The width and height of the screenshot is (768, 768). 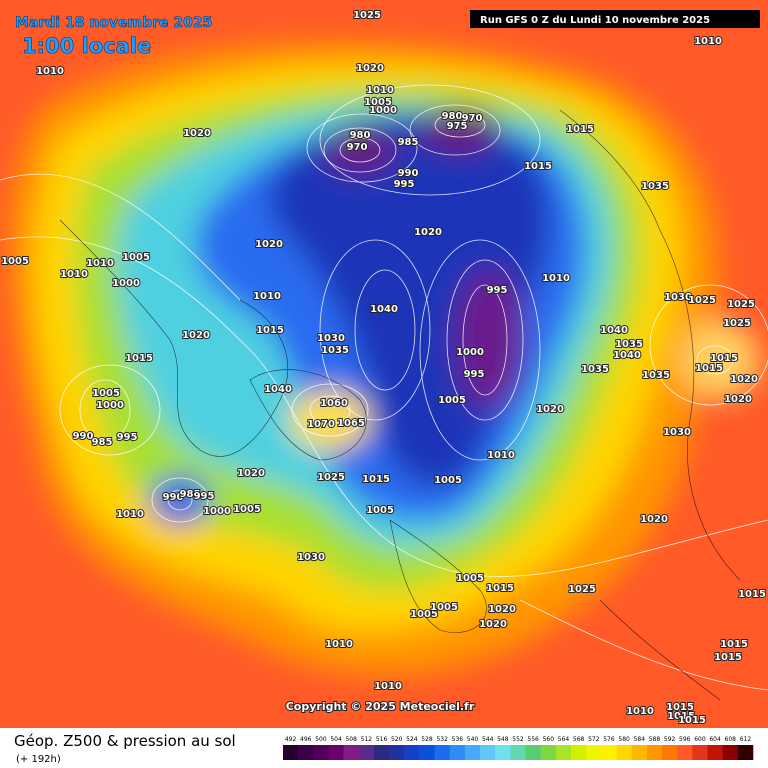 What do you see at coordinates (291, 739) in the screenshot?
I see `scale-label: 492` at bounding box center [291, 739].